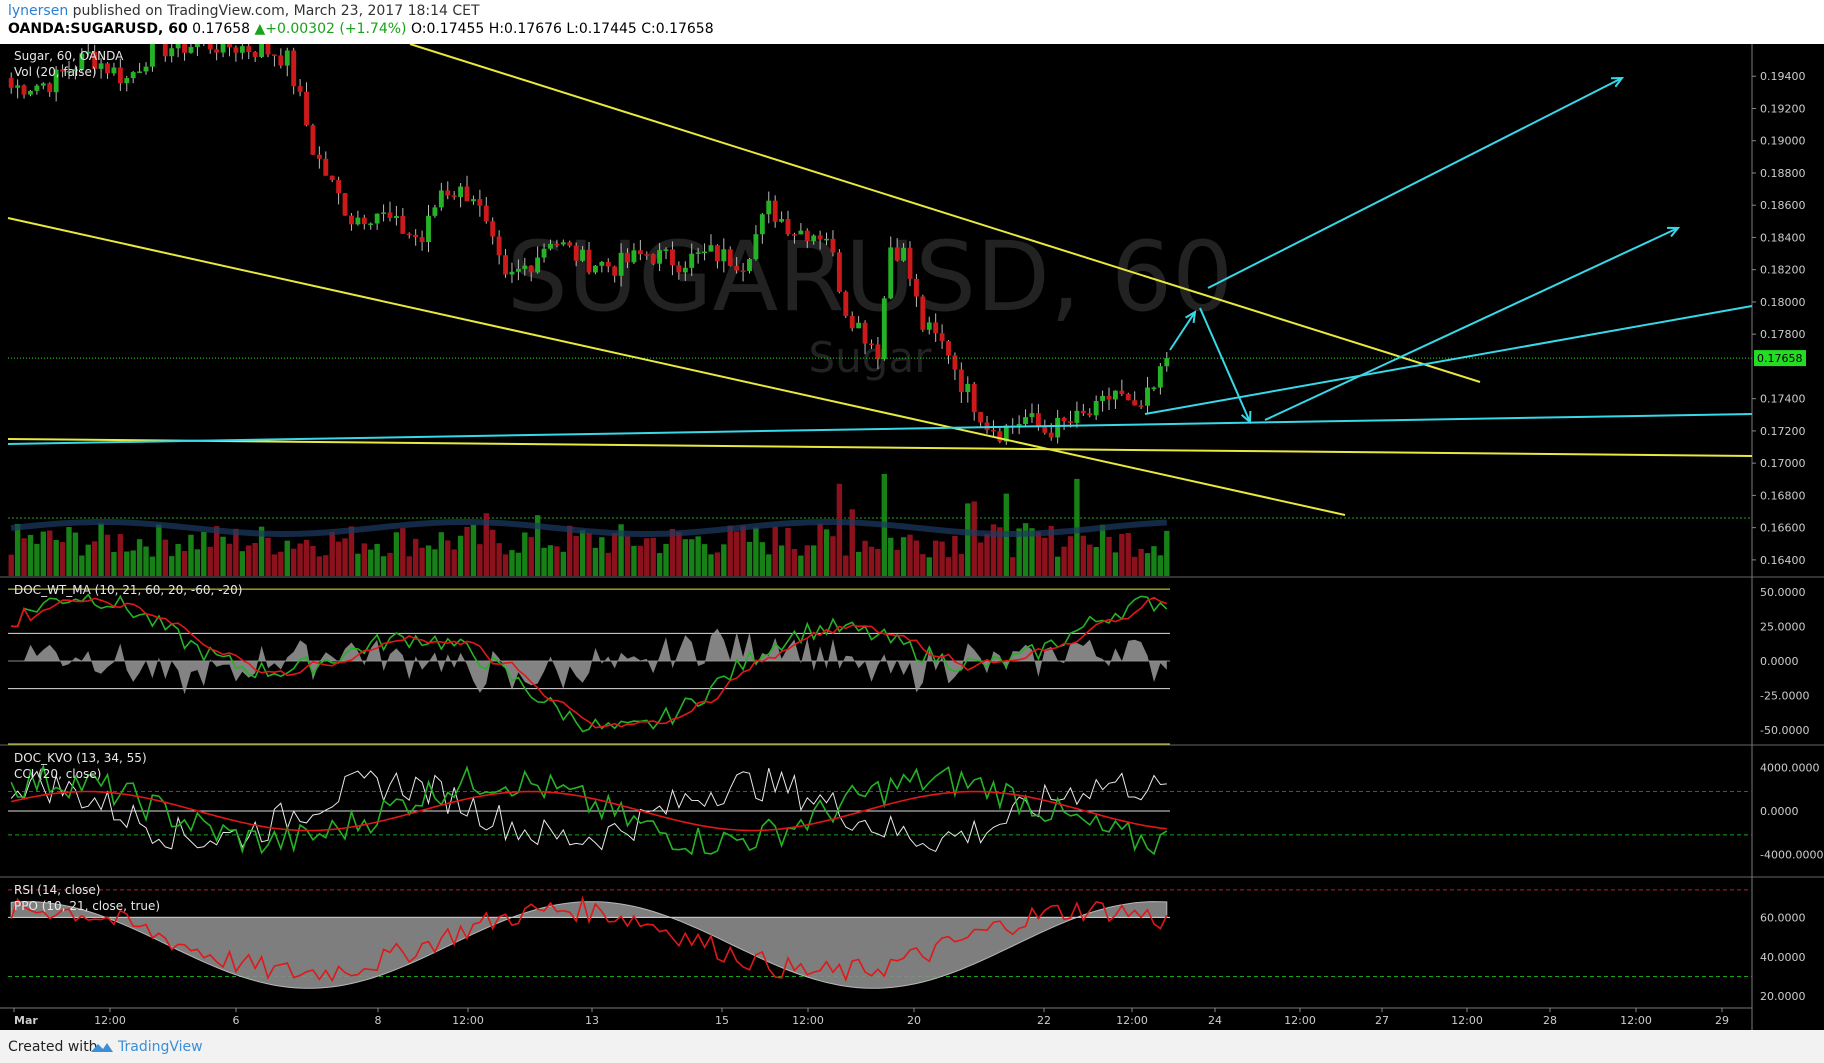 The width and height of the screenshot is (1824, 1063). Describe the element at coordinates (236, 1020) in the screenshot. I see `time-tick-label: 6` at that location.